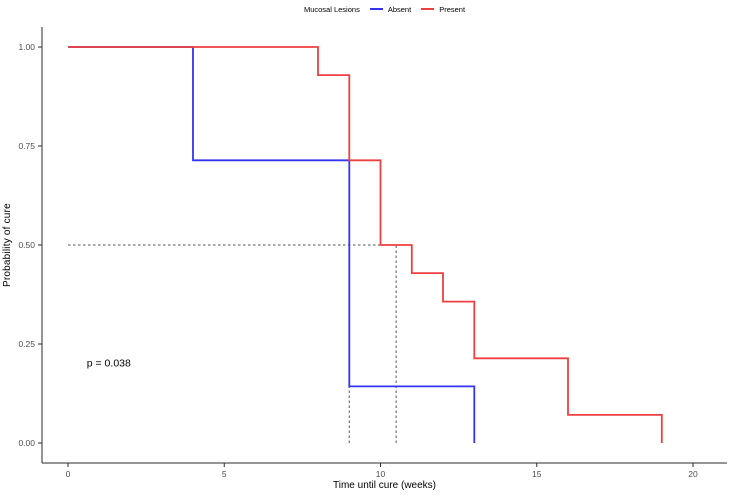 The width and height of the screenshot is (733, 496). Describe the element at coordinates (693, 474) in the screenshot. I see `x-tick-label: 20` at that location.